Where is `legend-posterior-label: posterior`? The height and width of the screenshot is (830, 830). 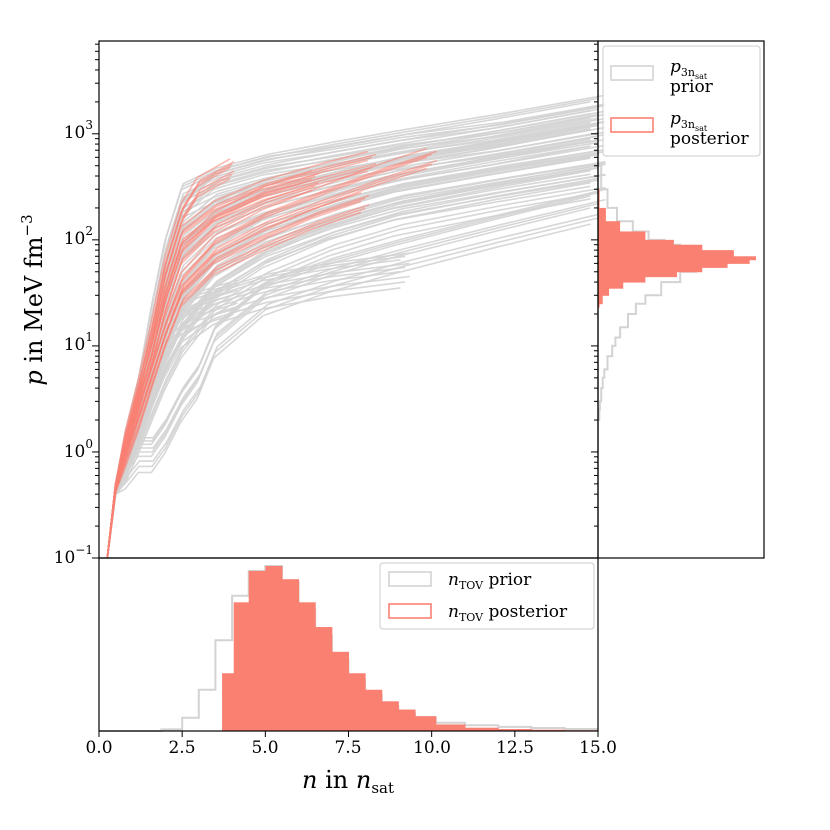 legend-posterior-label: posterior is located at coordinates (710, 139).